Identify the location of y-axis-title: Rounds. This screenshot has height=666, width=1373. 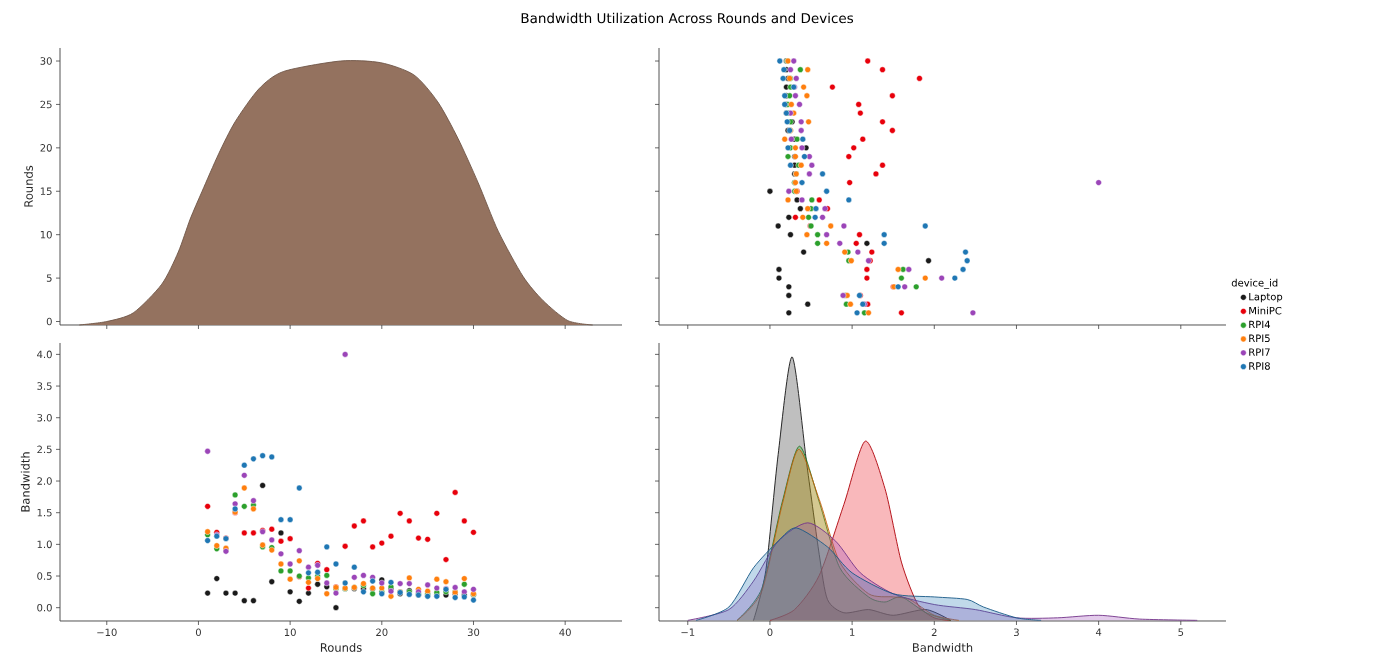
(28, 186).